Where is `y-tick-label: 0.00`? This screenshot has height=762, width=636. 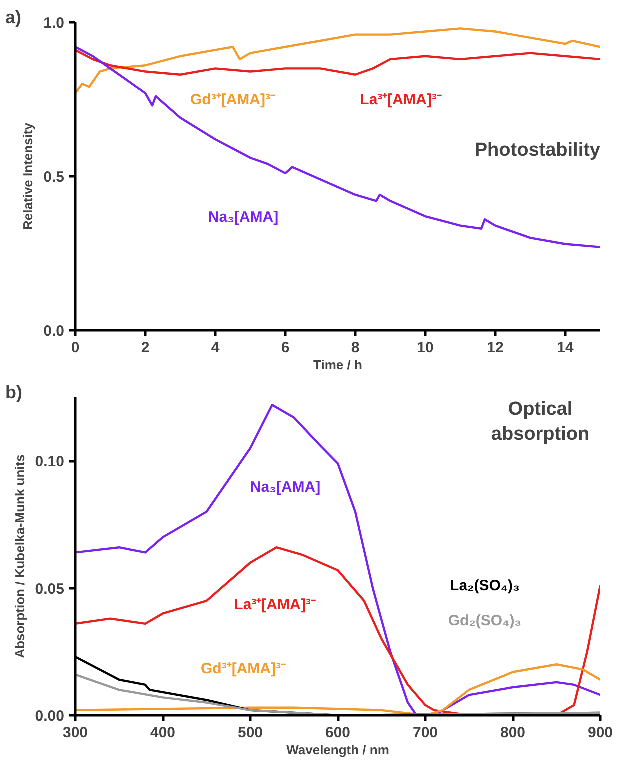 y-tick-label: 0.00 is located at coordinates (50, 716).